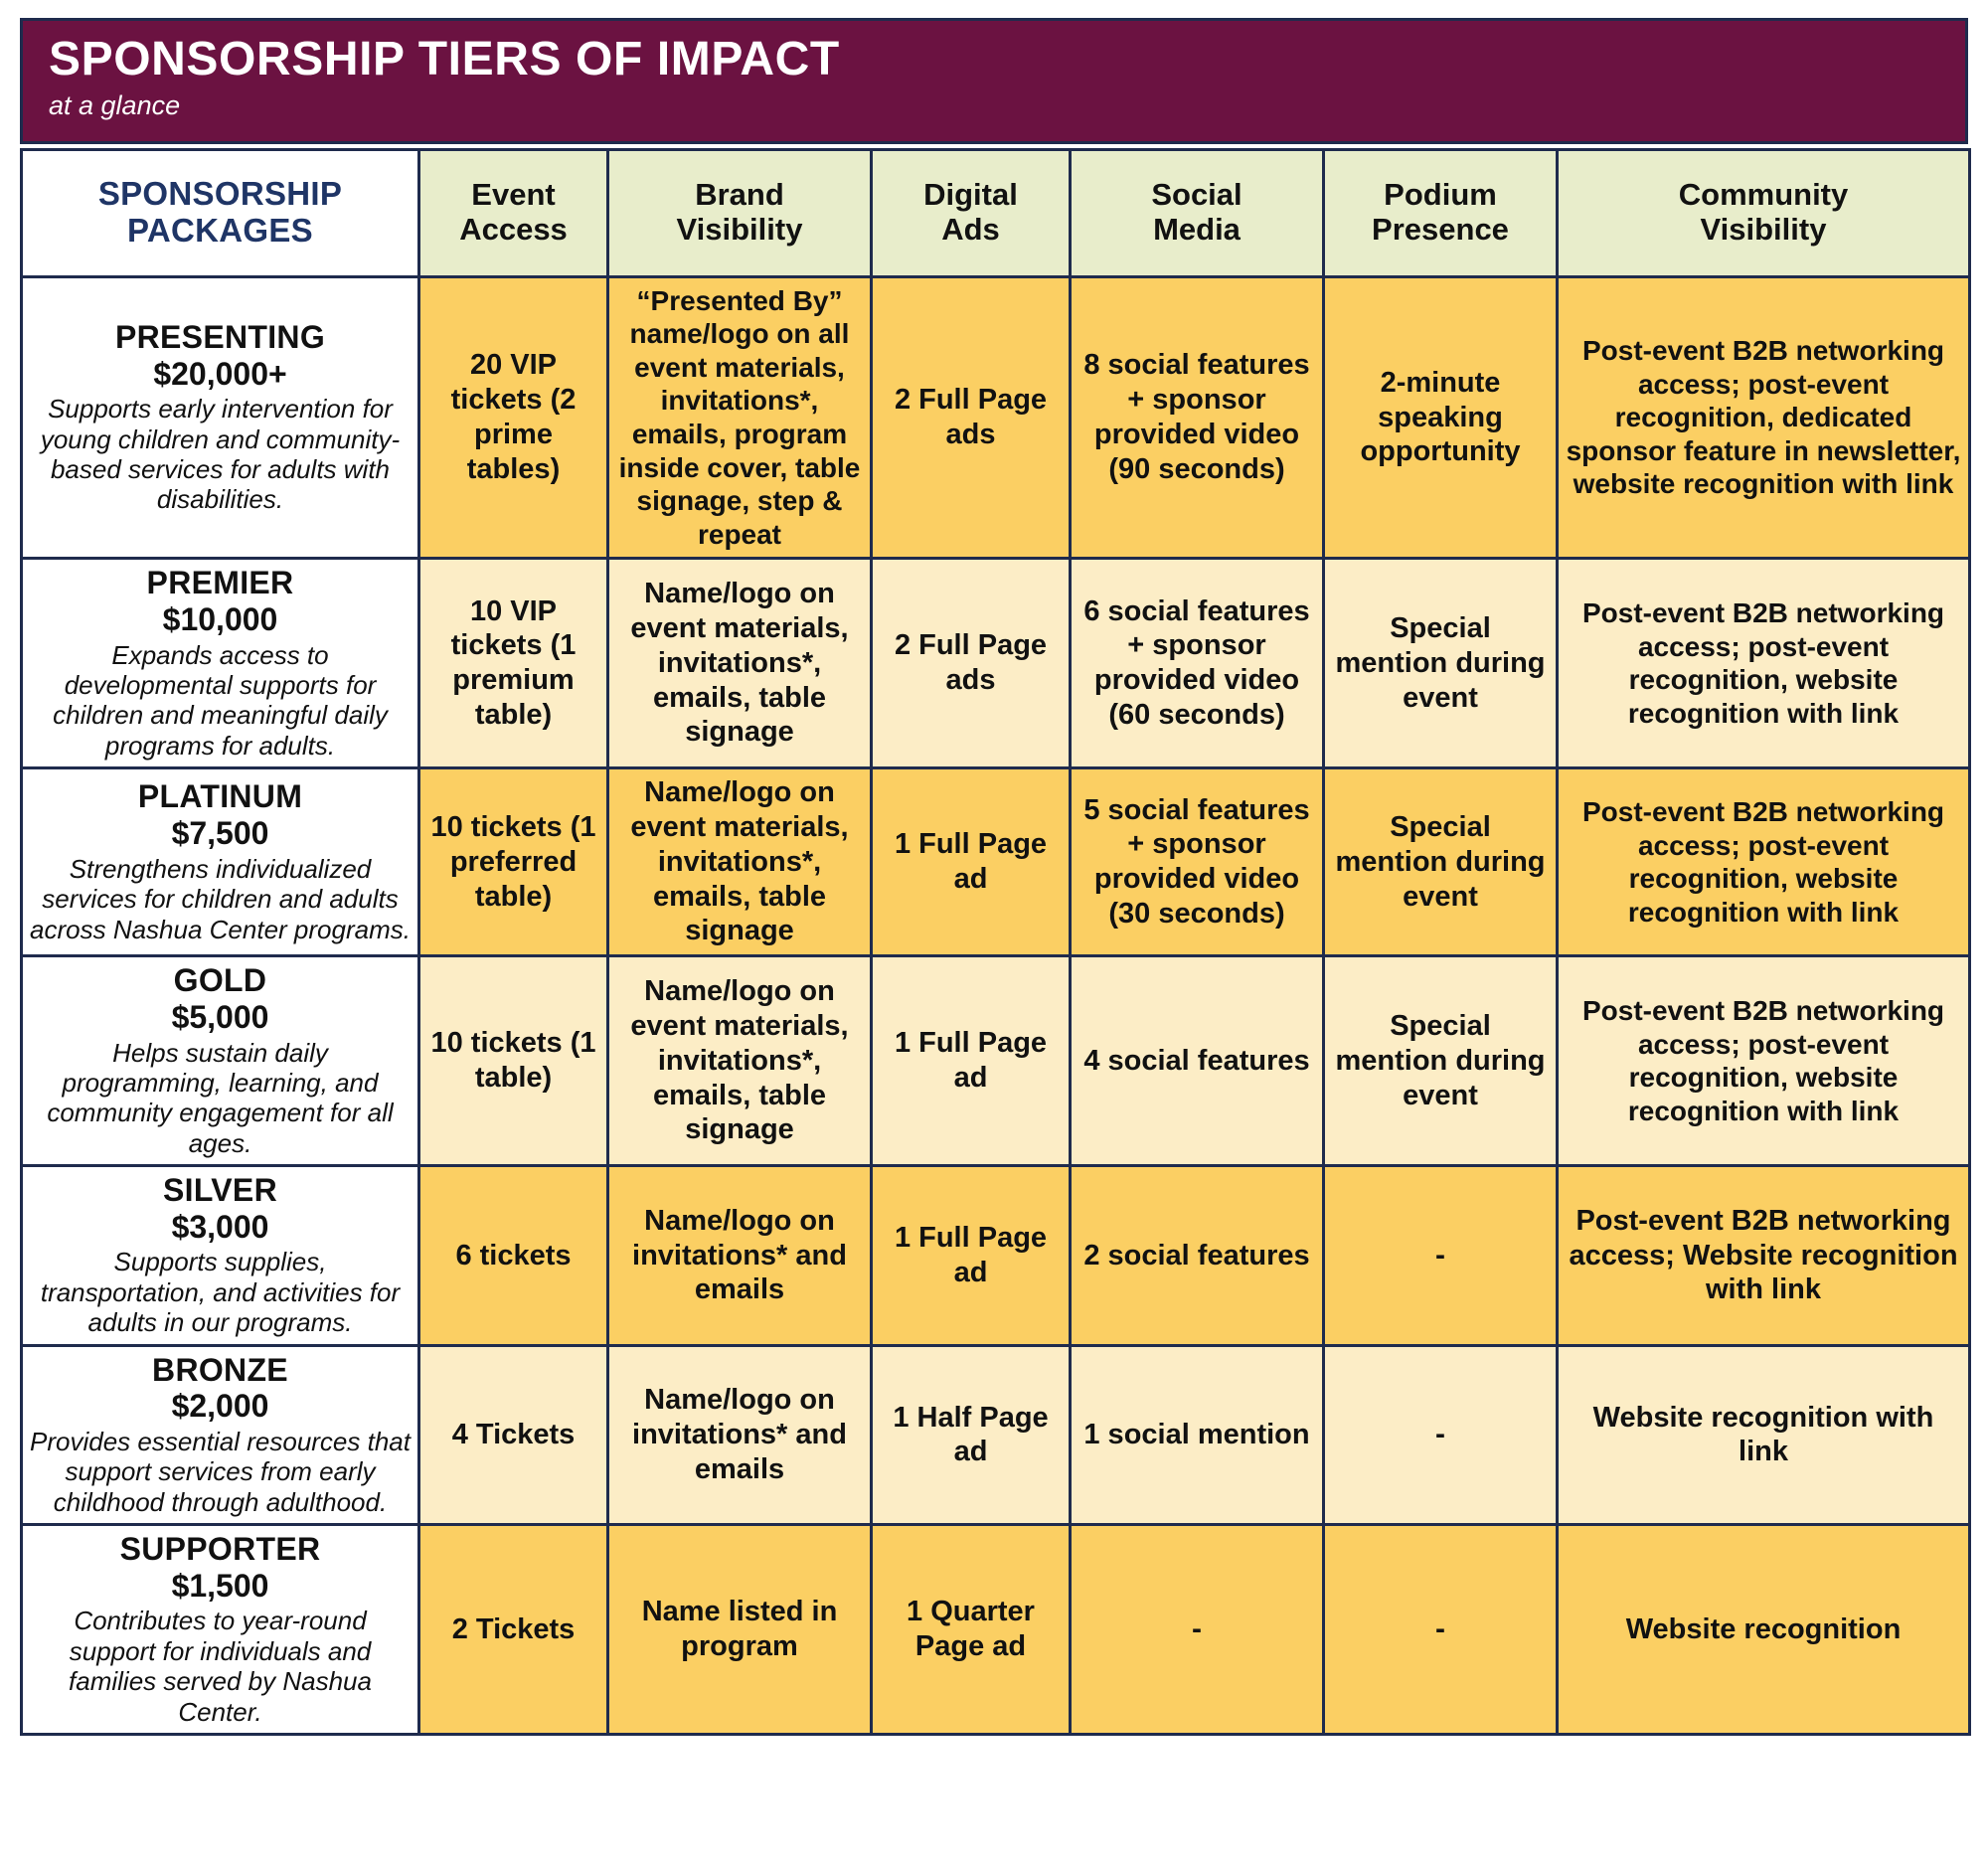 This screenshot has width=1988, height=1865. Describe the element at coordinates (1440, 195) in the screenshot. I see `header-line-1: Podium` at that location.